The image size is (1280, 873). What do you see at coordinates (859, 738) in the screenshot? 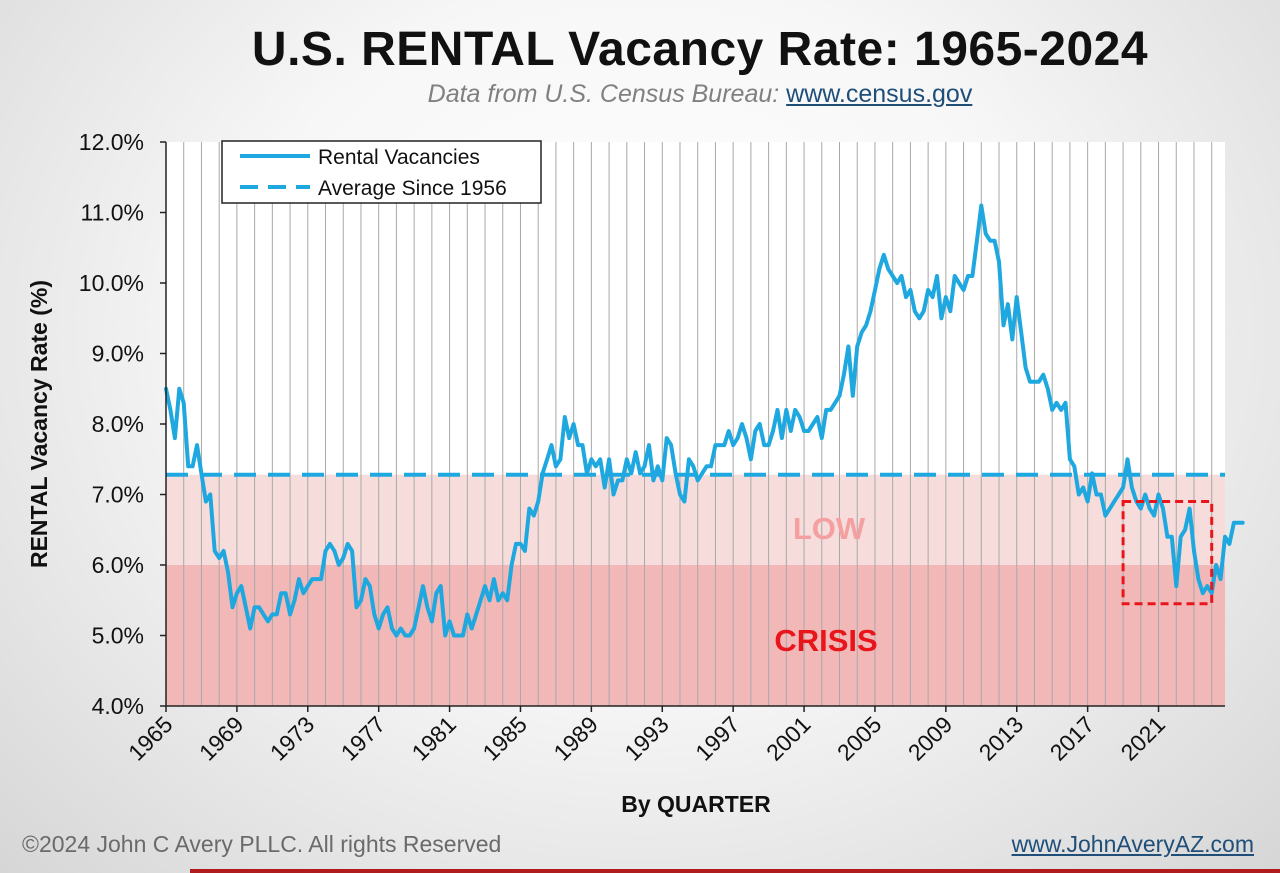
I see `x-tick-label: 2005` at bounding box center [859, 738].